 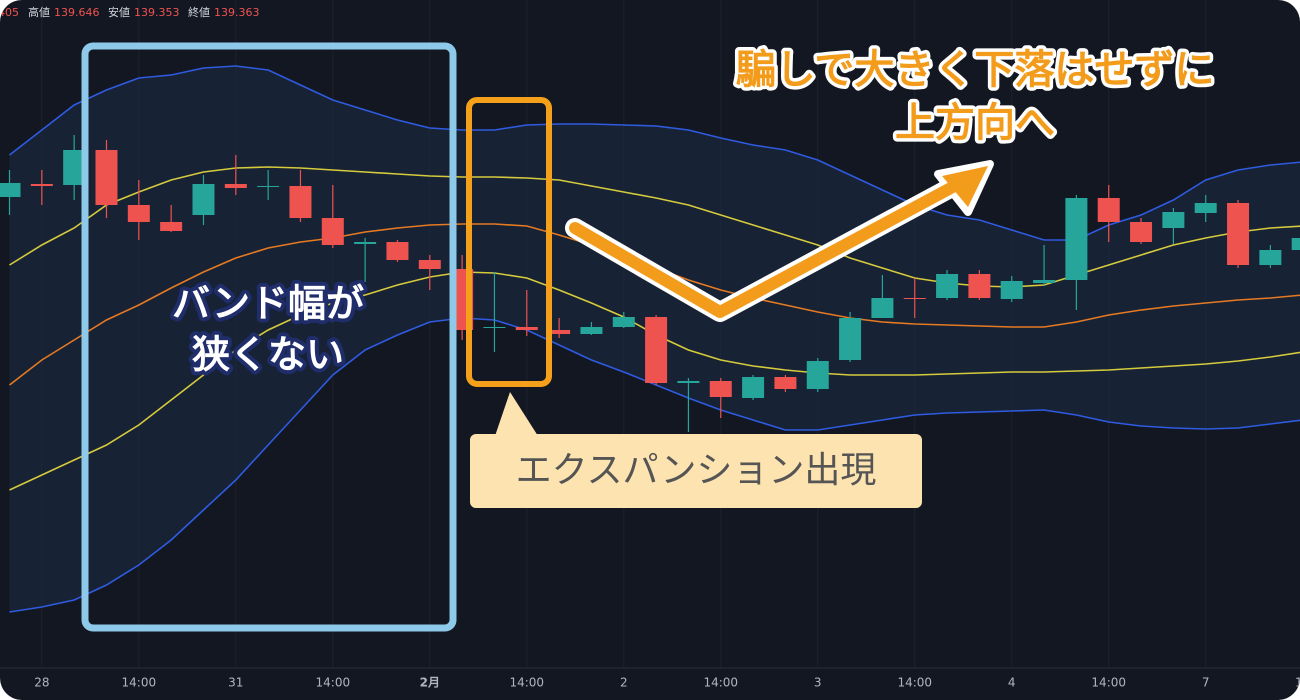 I want to click on annotation-text: バンド幅が, so click(x=268, y=304).